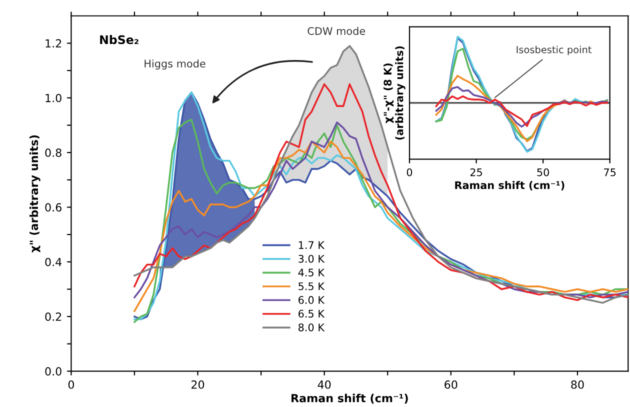 Image resolution: width=630 pixels, height=407 pixels. I want to click on legend-label: 6.0 K, so click(311, 300).